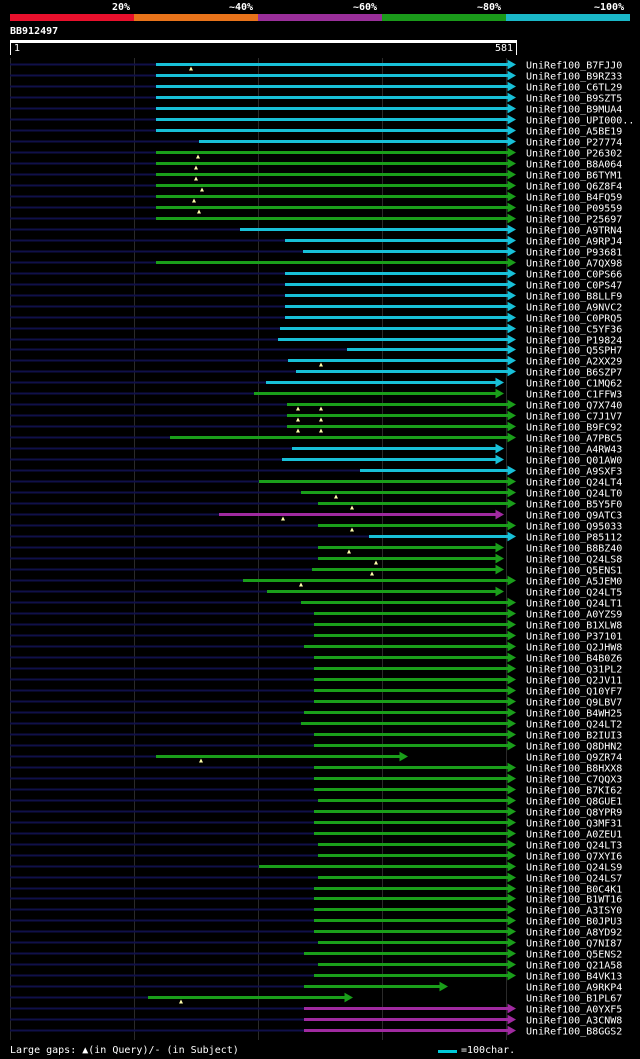 The width and height of the screenshot is (640, 1059). I want to click on hit-label: UniRef100_A9RPJ4, so click(574, 242).